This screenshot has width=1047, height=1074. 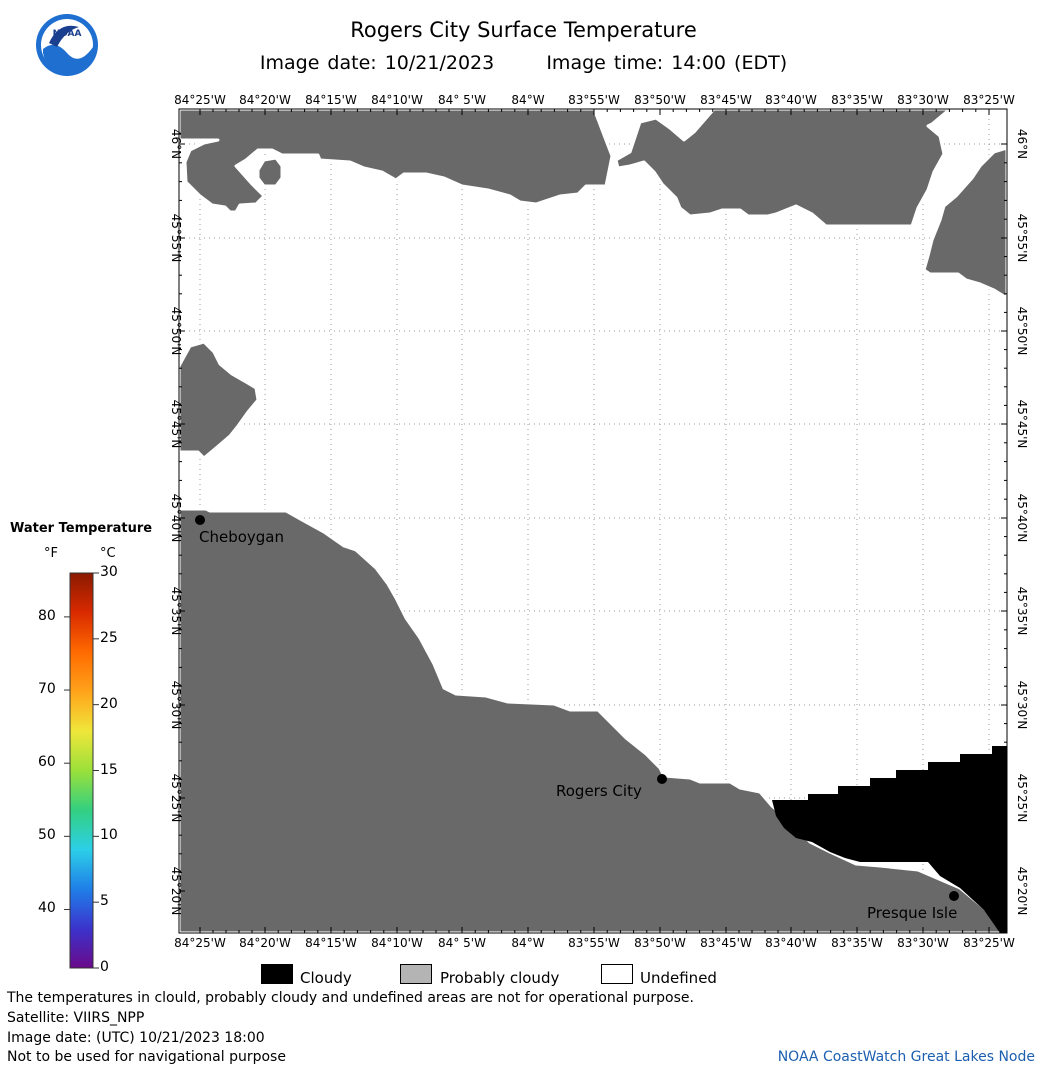 I want to click on lat-label-left: 45°35'N, so click(x=176, y=611).